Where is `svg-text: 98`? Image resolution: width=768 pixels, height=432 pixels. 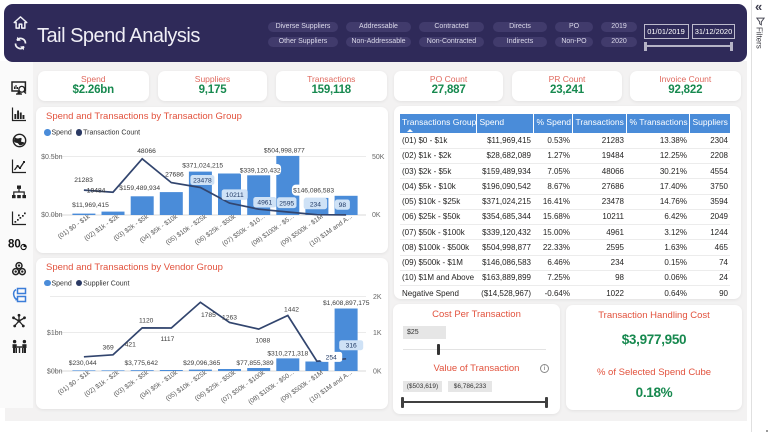 svg-text: 98 is located at coordinates (343, 205).